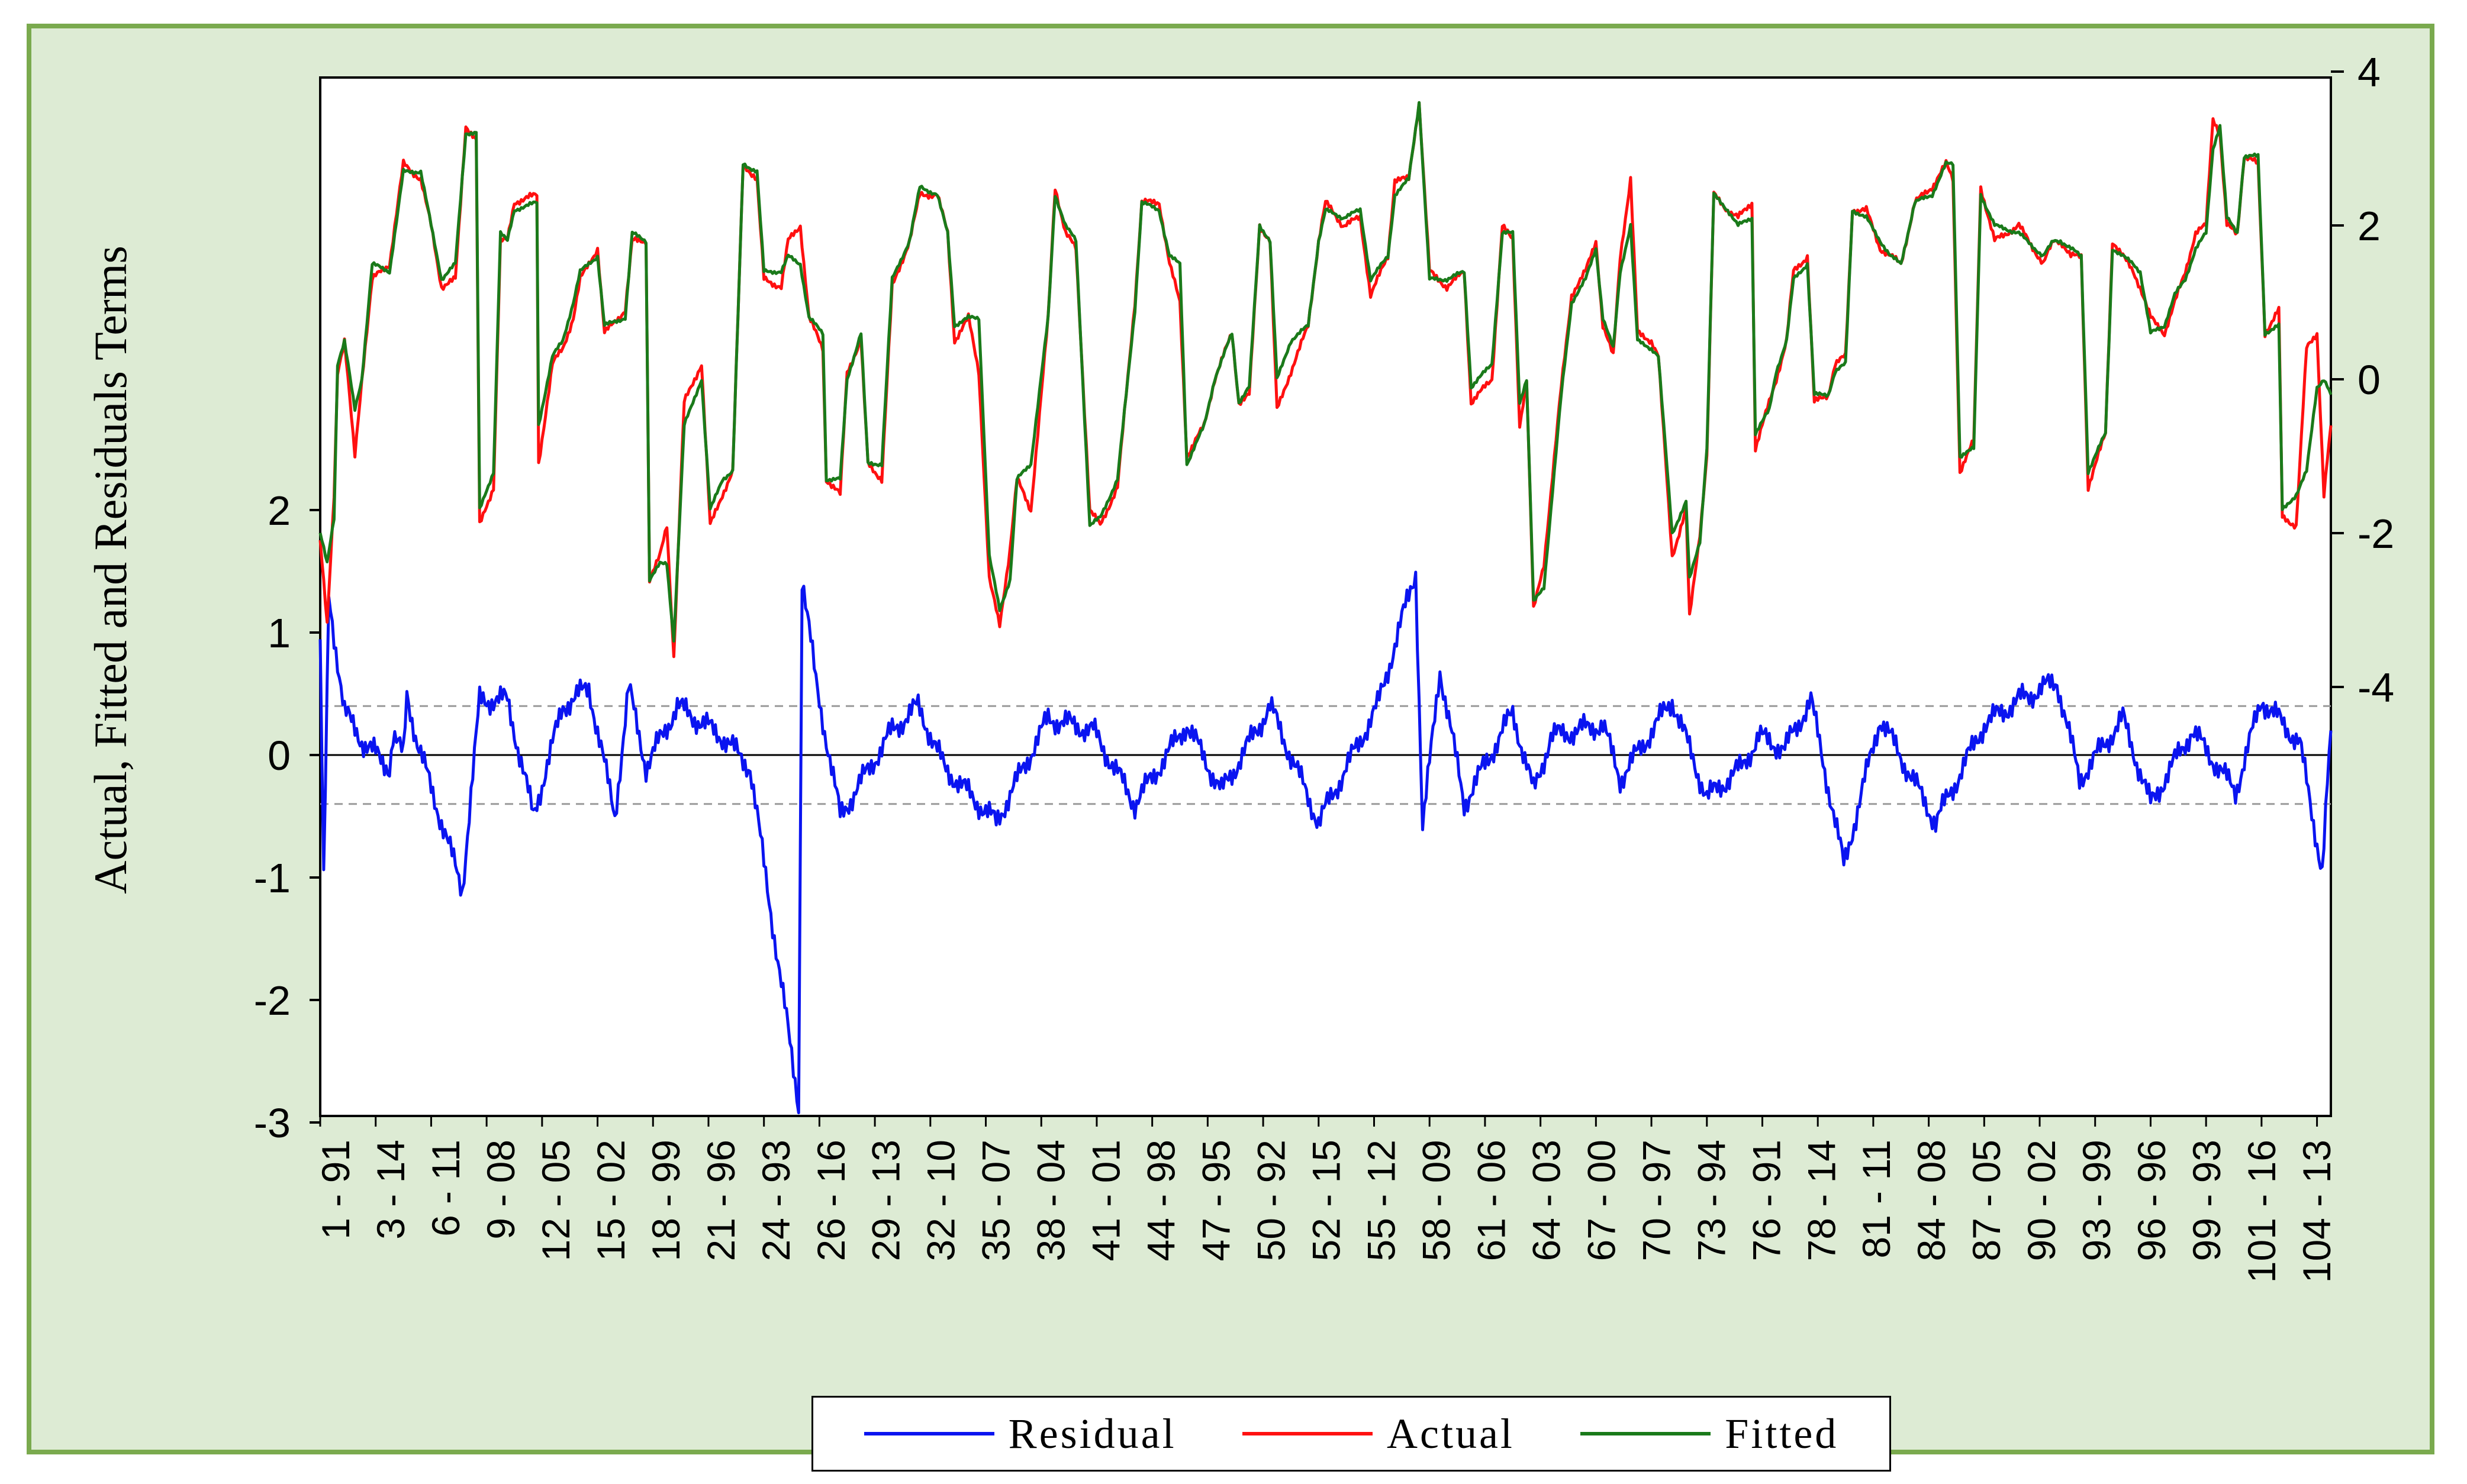 Image resolution: width=2467 pixels, height=1484 pixels. What do you see at coordinates (666, 1201) in the screenshot?
I see `x-tick-label: 18 - 99` at bounding box center [666, 1201].